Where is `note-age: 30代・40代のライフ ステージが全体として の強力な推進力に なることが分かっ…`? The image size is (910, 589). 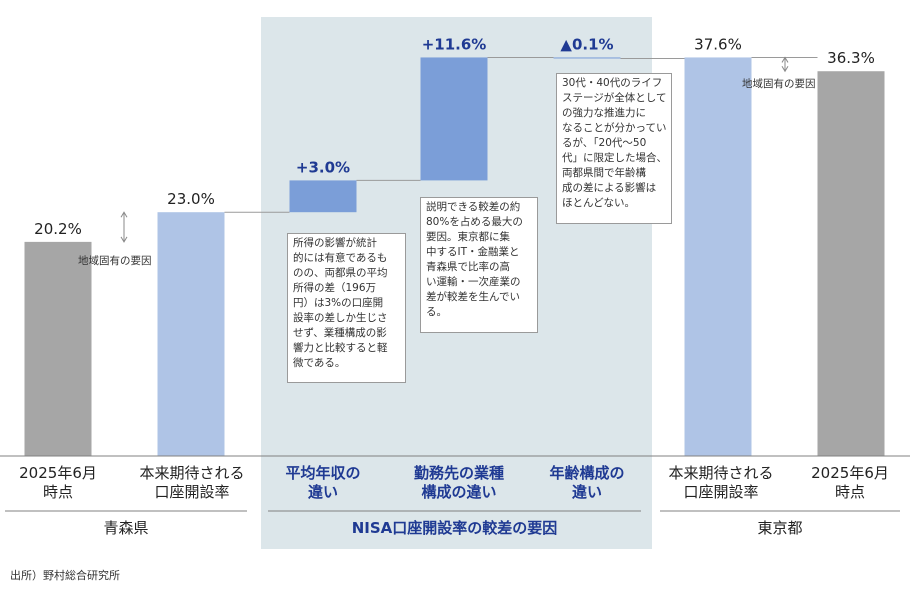
note-age: 30代・40代のライフ ステージが全体として の強力な推進力に なることが分かっ… is located at coordinates (614, 148).